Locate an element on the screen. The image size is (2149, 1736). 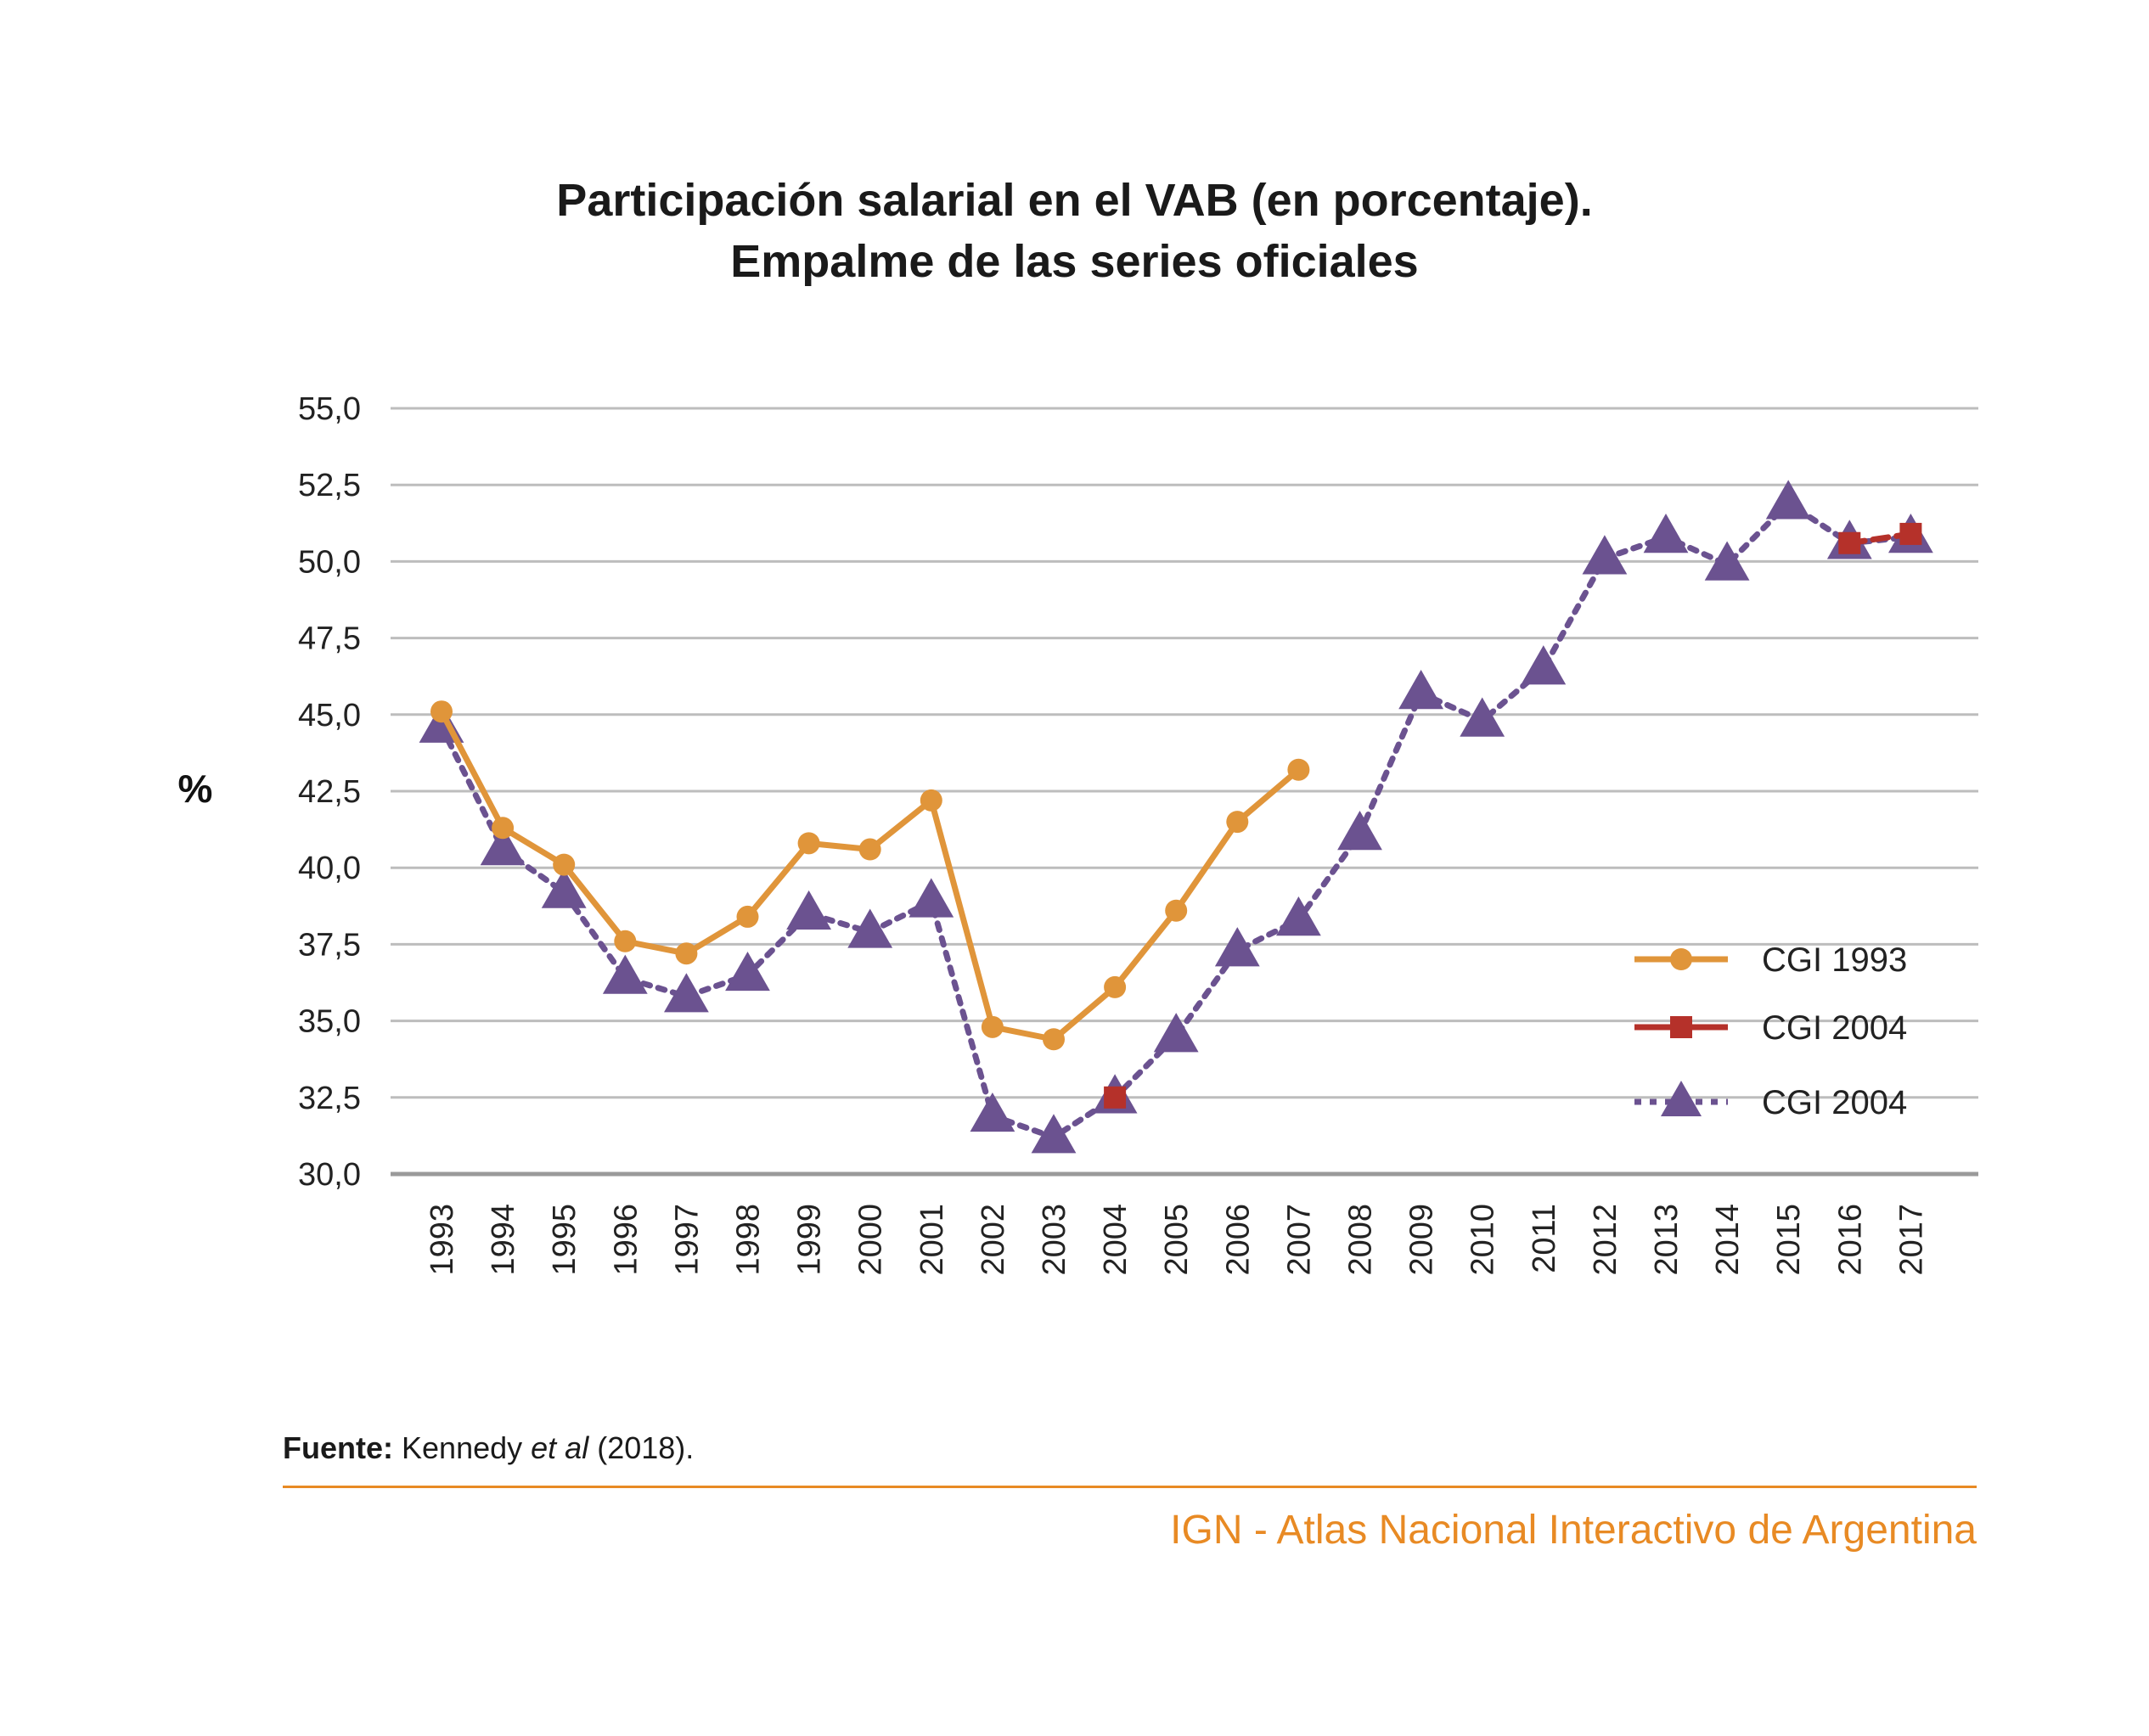
y-tick-label: 52,5 is located at coordinates (329, 485).